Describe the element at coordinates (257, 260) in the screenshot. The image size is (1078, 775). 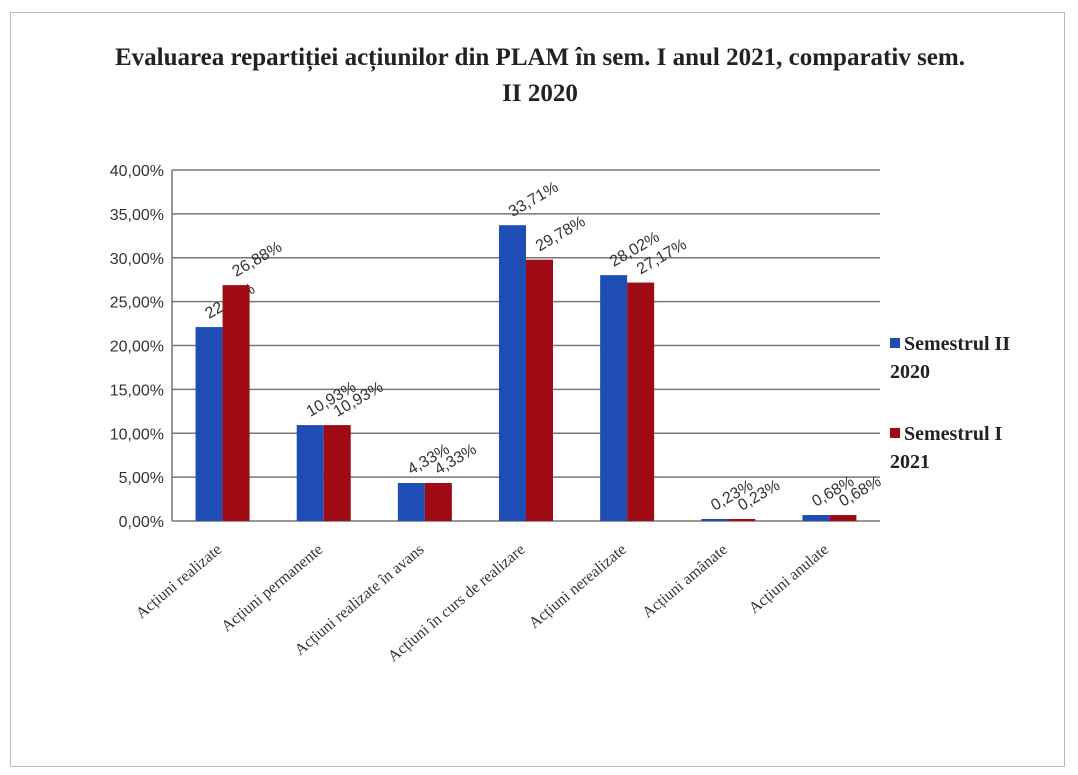
I see `data-label: 26,88%` at that location.